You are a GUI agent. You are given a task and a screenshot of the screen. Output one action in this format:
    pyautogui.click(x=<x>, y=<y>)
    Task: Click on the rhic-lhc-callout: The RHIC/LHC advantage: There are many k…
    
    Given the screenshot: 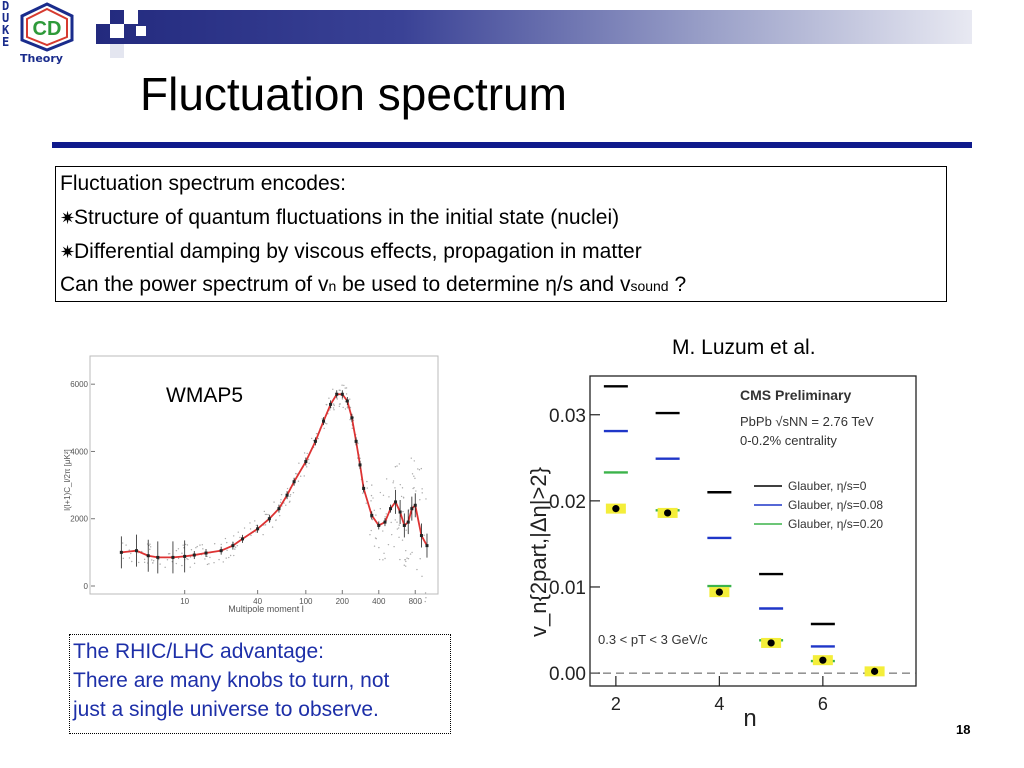 What is the action you would take?
    pyautogui.click(x=260, y=684)
    